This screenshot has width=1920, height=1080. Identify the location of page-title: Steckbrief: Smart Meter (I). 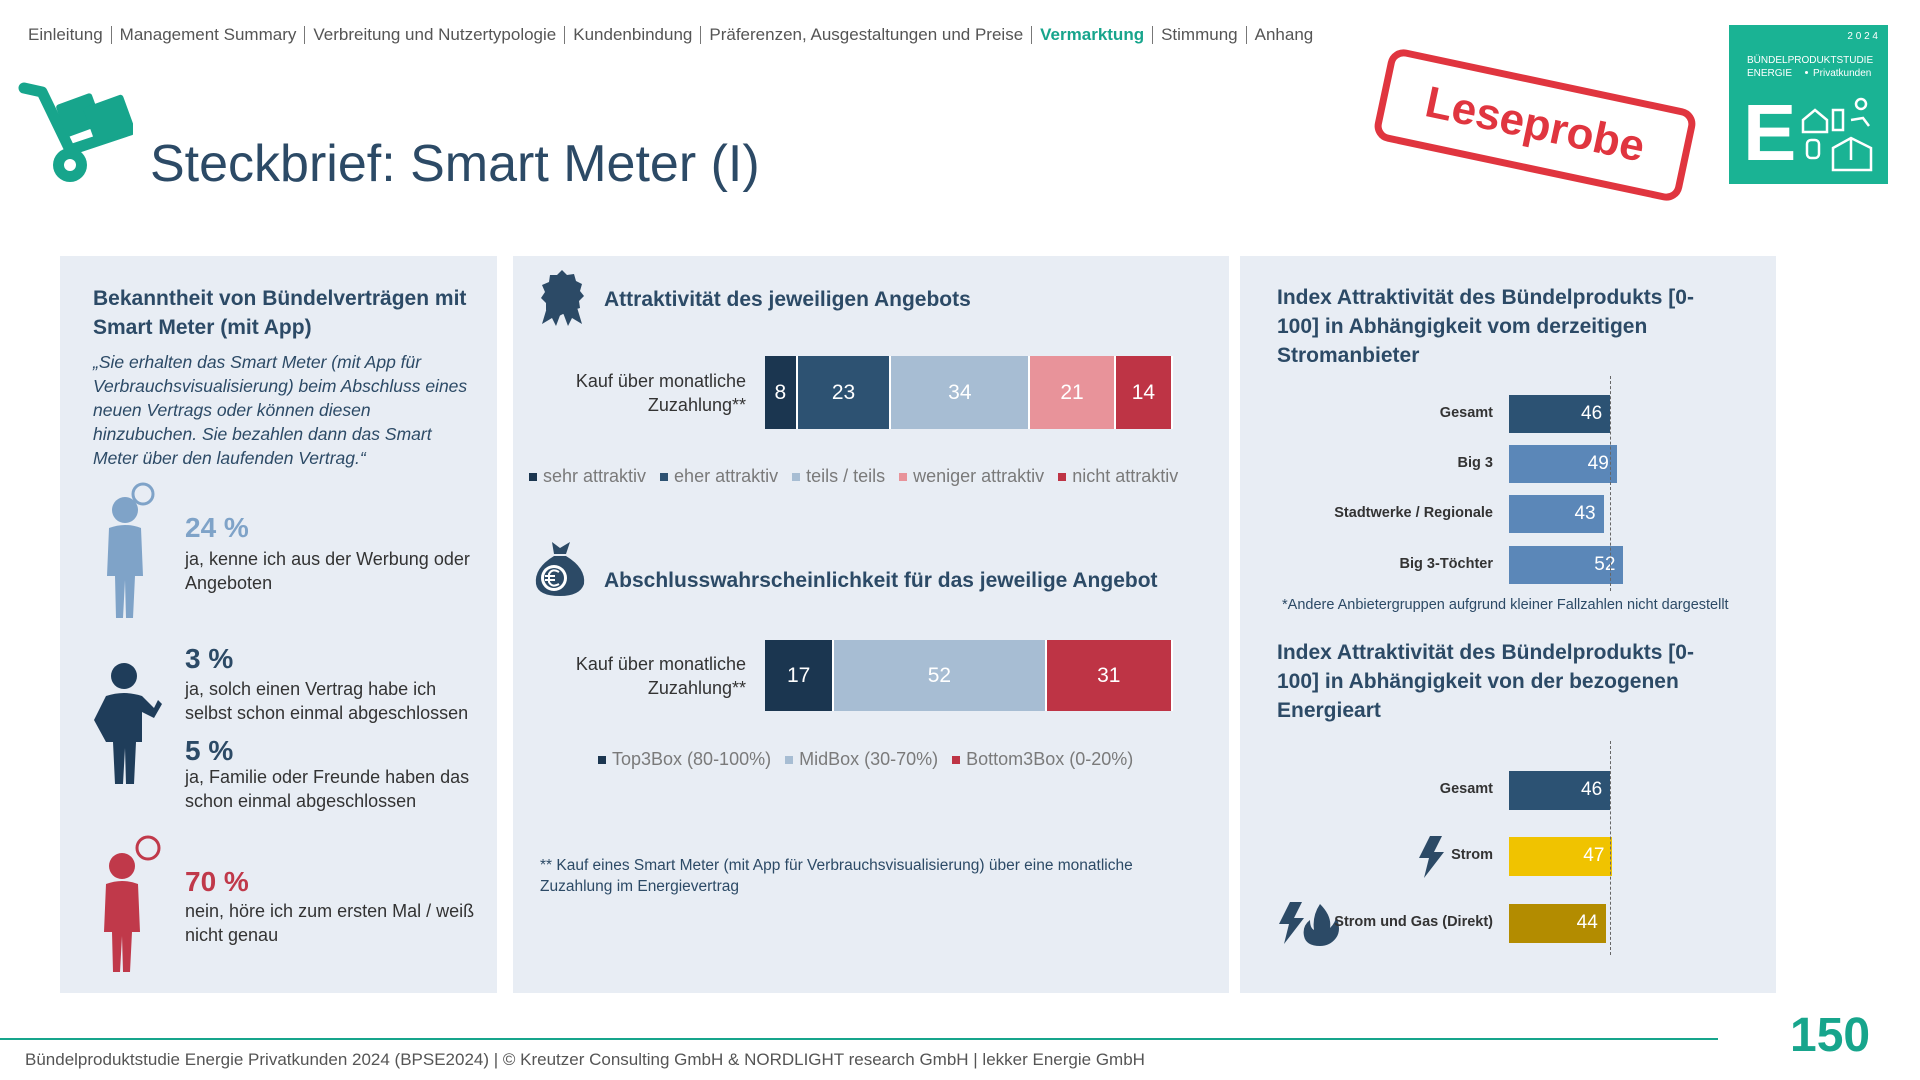
(455, 164).